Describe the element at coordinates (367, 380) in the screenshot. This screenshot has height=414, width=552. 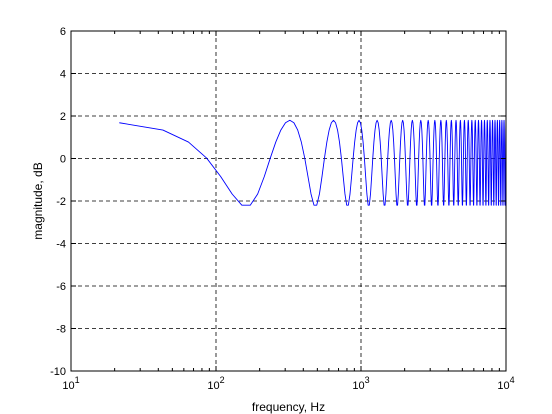
I see `x-tick-label-exponent: 3` at that location.